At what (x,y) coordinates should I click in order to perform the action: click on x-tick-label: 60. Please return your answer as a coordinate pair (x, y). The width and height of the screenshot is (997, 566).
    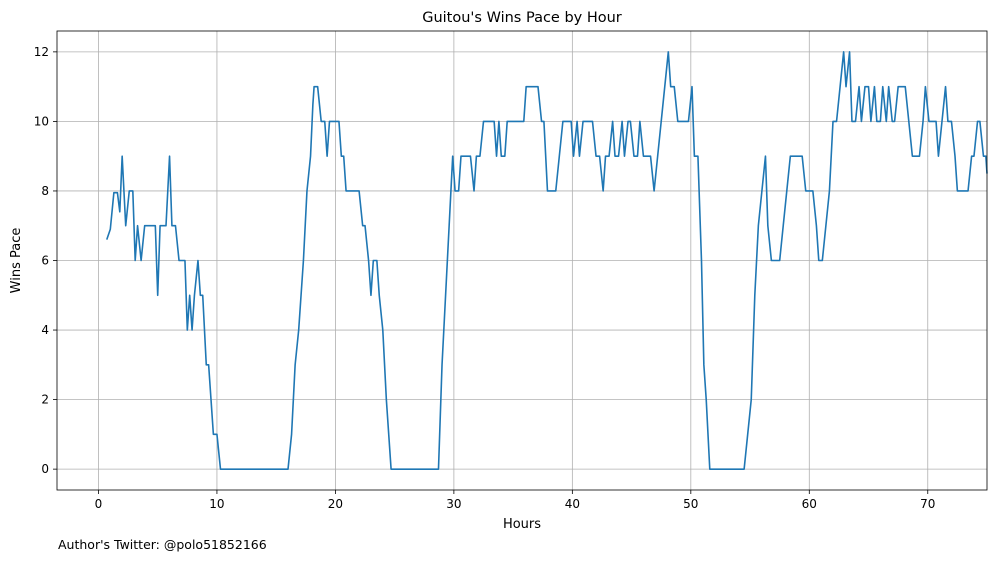
    Looking at the image, I should click on (809, 504).